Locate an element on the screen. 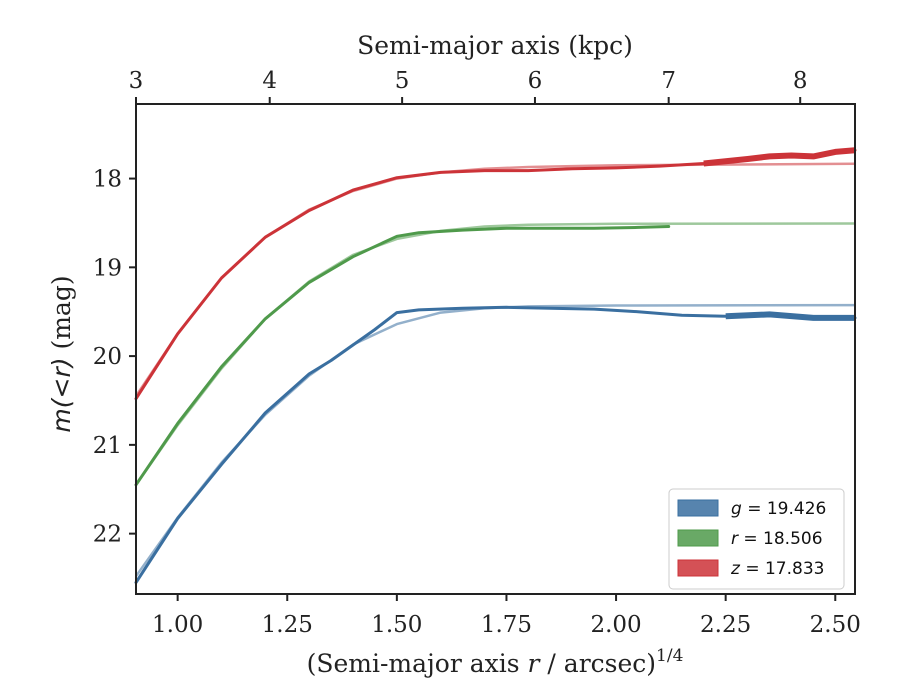 This screenshot has height=700, width=900. legend-swatch-r is located at coordinates (698, 538).